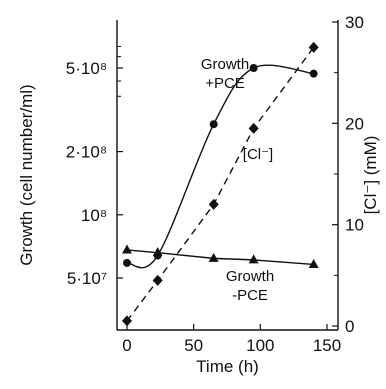 Image resolution: width=386 pixels, height=389 pixels. Describe the element at coordinates (370, 175) in the screenshot. I see `right-axis-title: [Cl⁻] (mM)` at that location.